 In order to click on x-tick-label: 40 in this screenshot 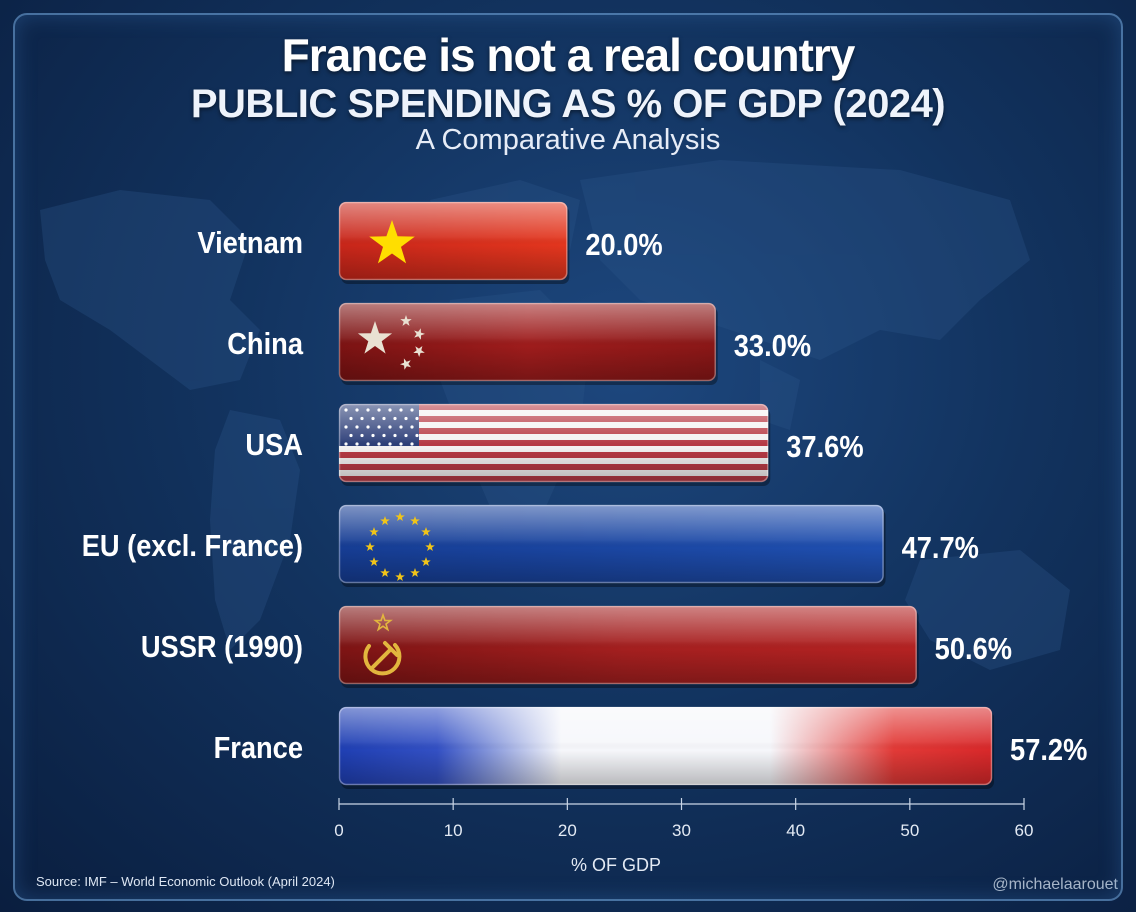, I will do `click(795, 830)`.